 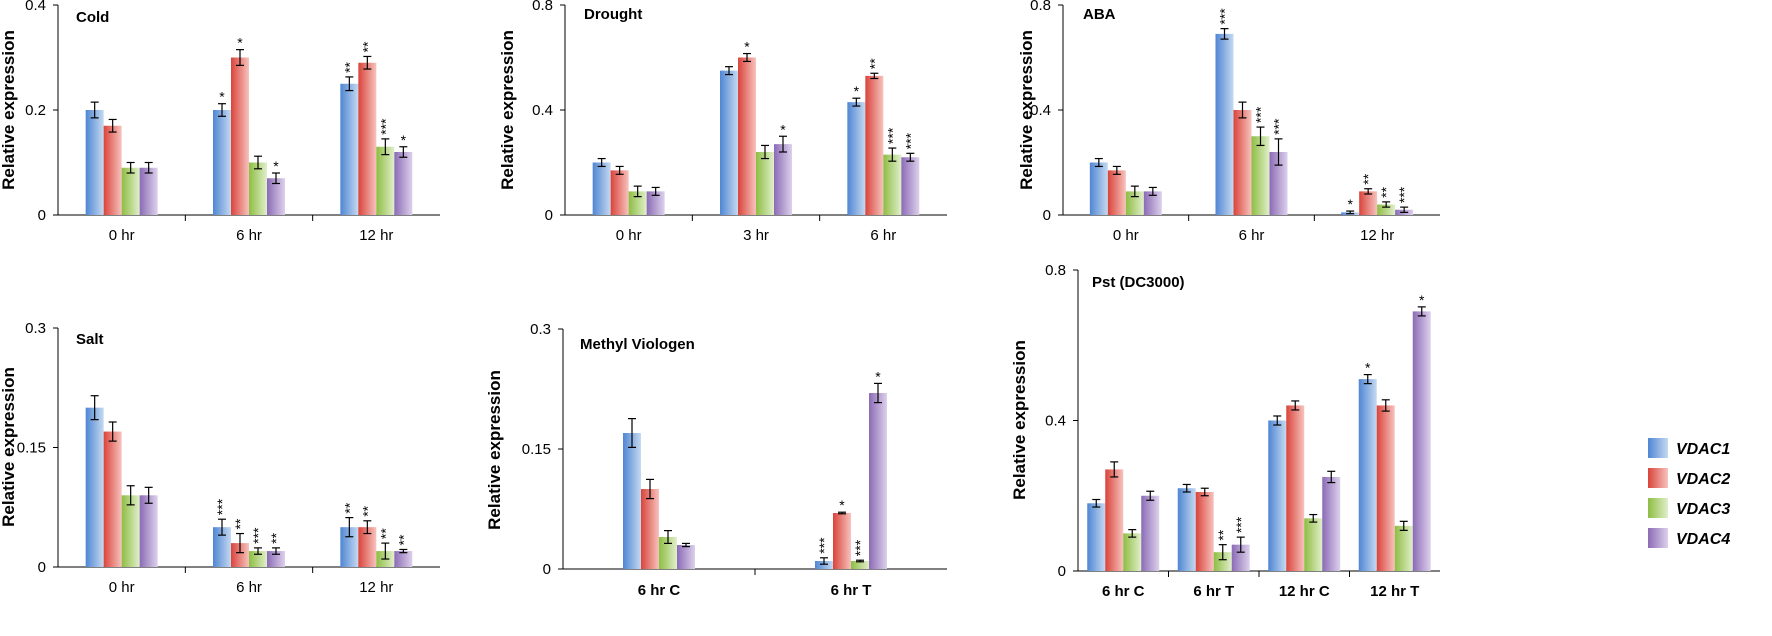 What do you see at coordinates (1658, 538) in the screenshot?
I see `legend-swatch-vdac4` at bounding box center [1658, 538].